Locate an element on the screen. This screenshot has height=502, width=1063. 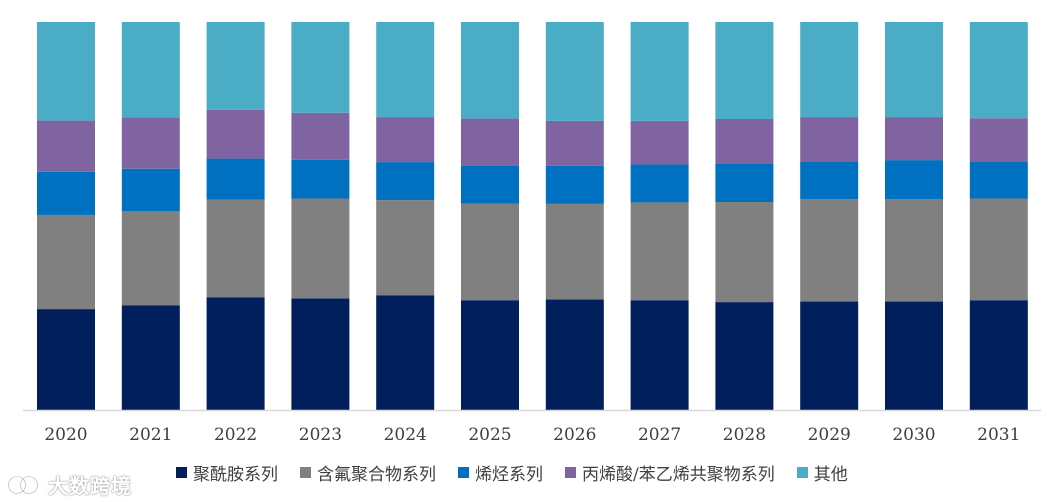
legend-label-2: 烯烃系列 is located at coordinates (509, 474).